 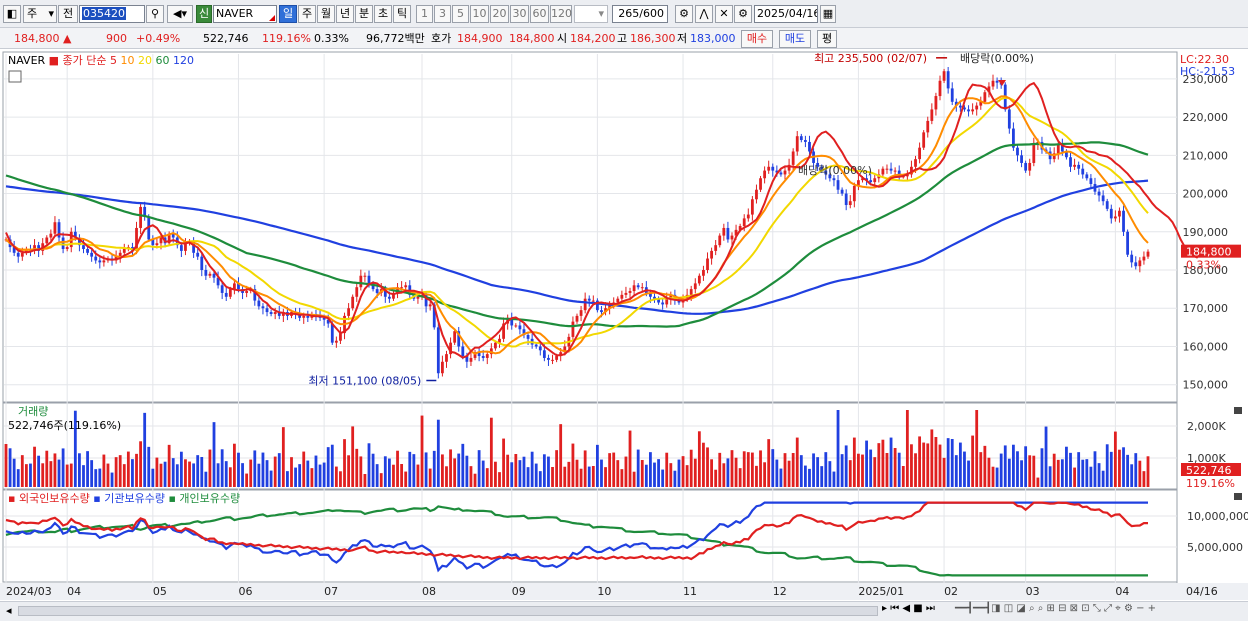 What do you see at coordinates (1209, 470) in the screenshot?
I see `volume-badge-label: 522,746` at bounding box center [1209, 470].